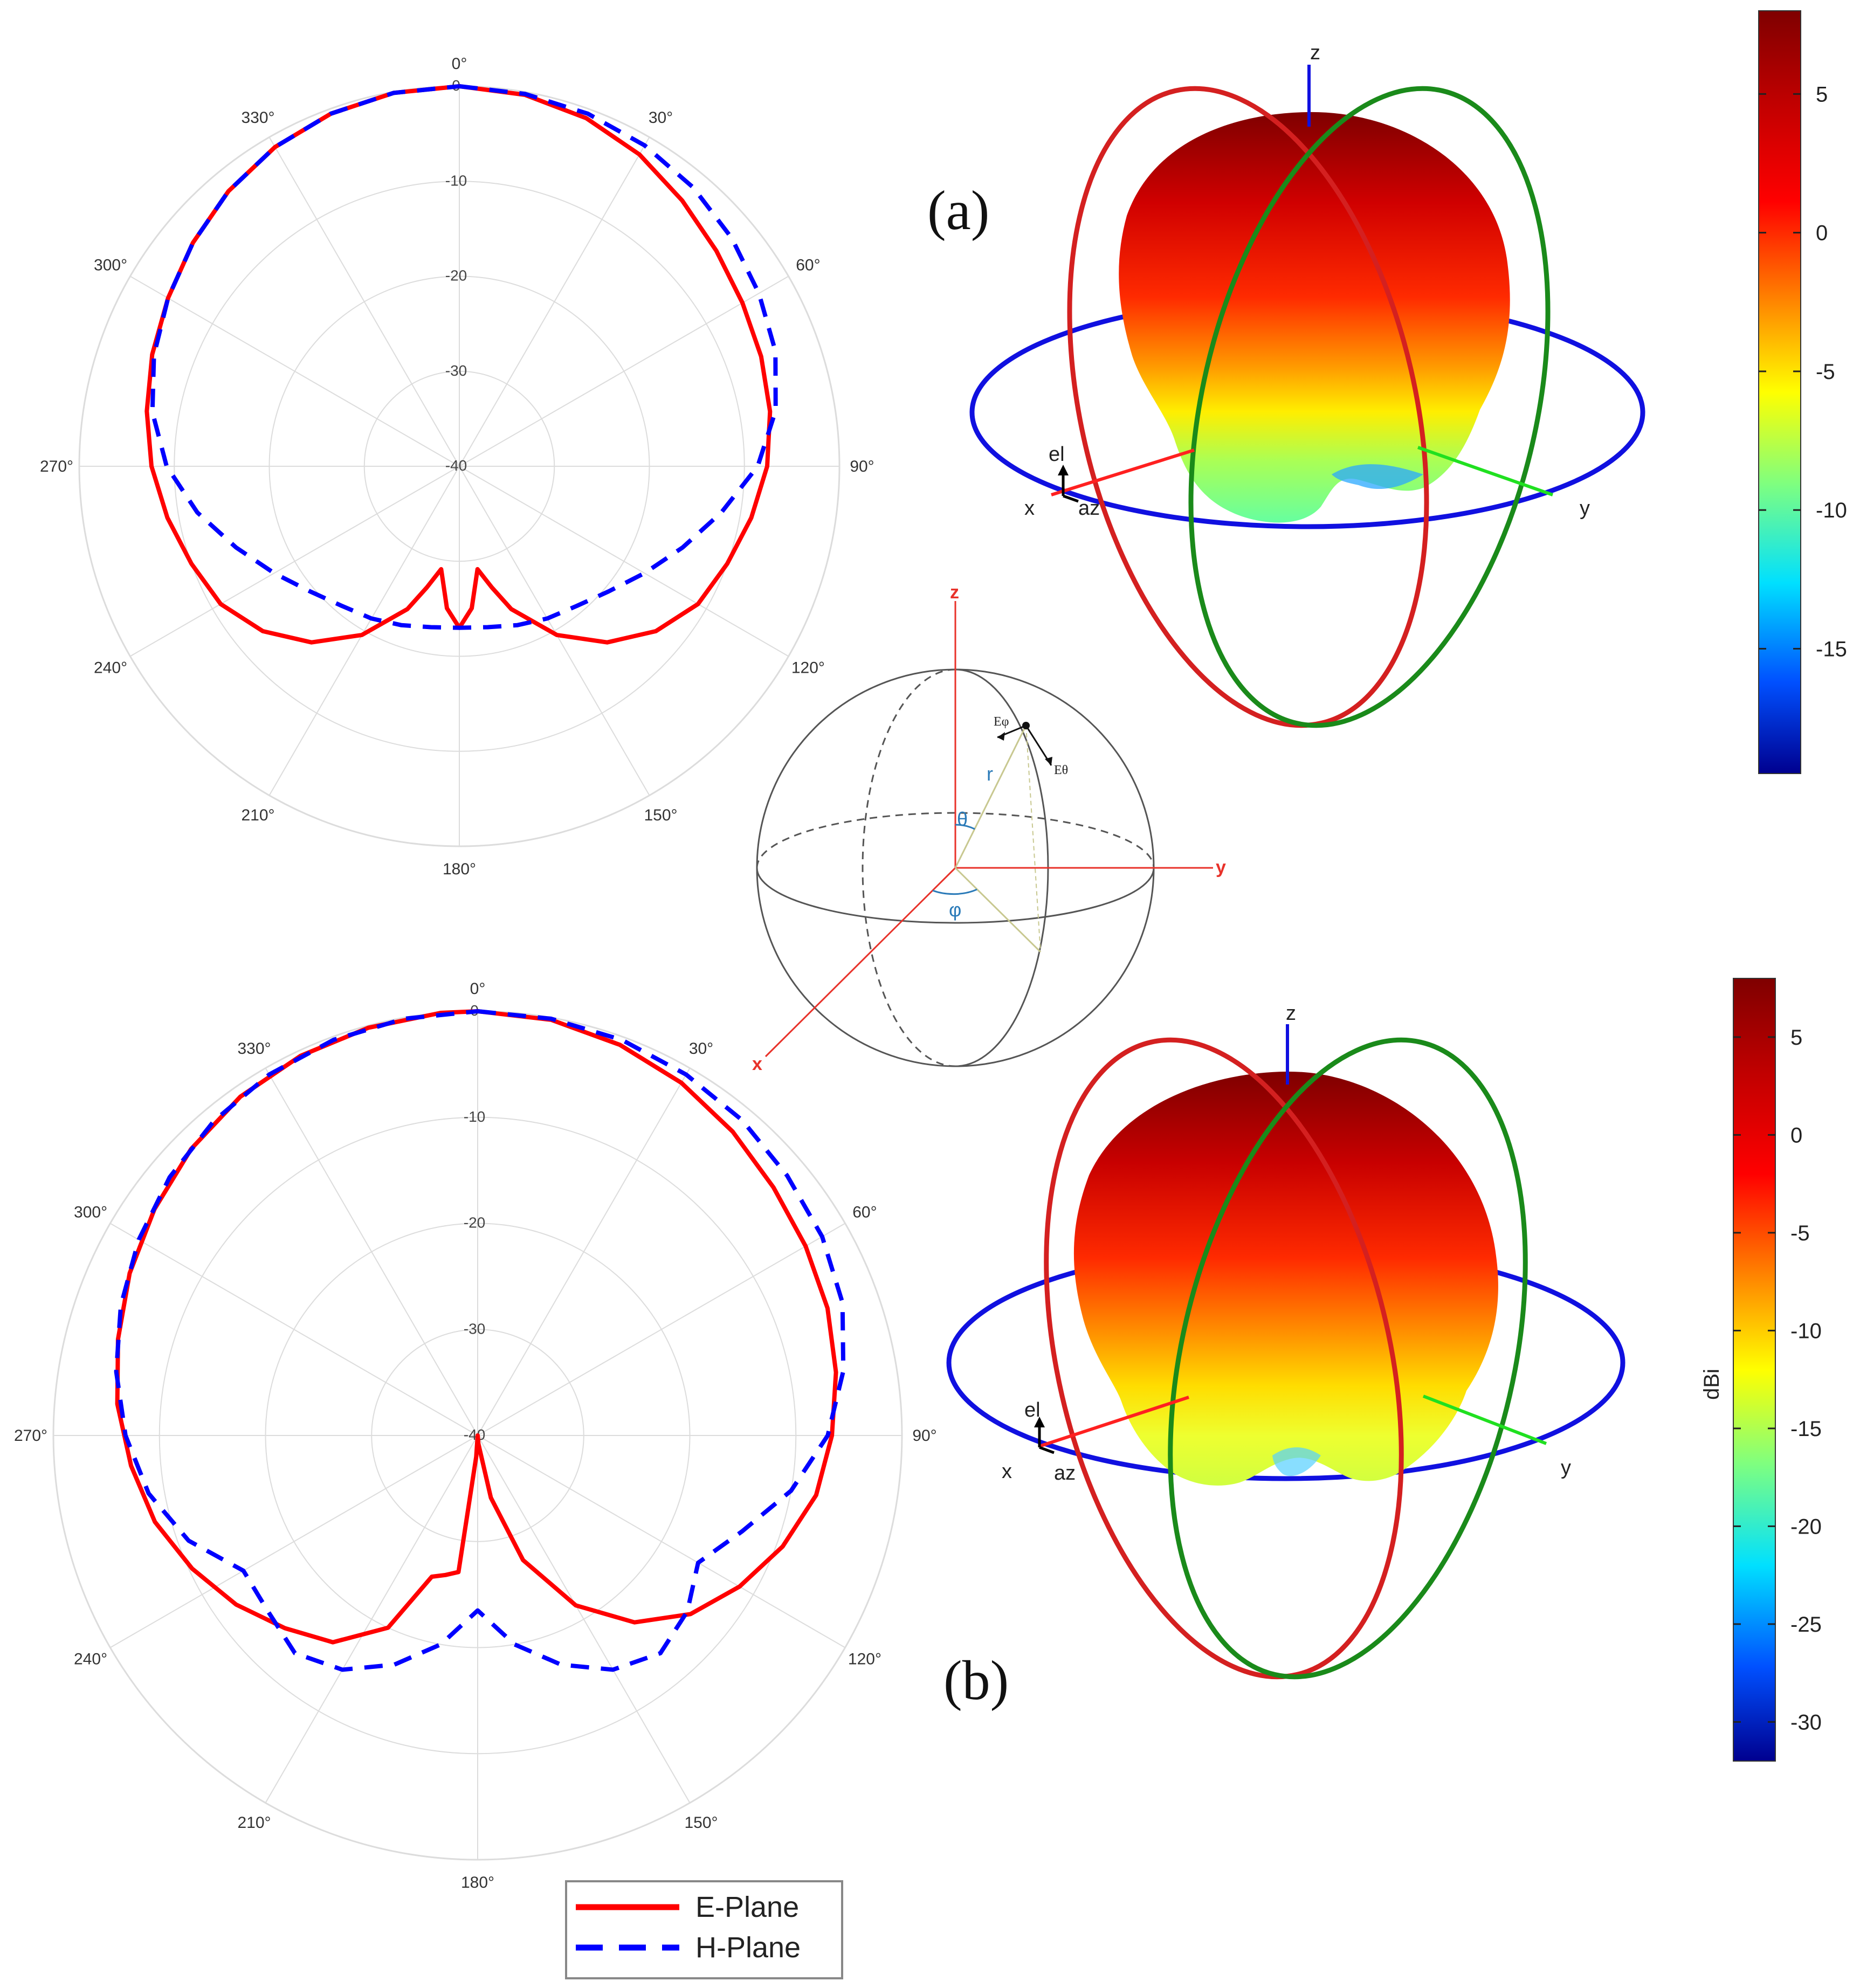 The image size is (1853, 1988). I want to click on colorbar-label: dBi, so click(1712, 1384).